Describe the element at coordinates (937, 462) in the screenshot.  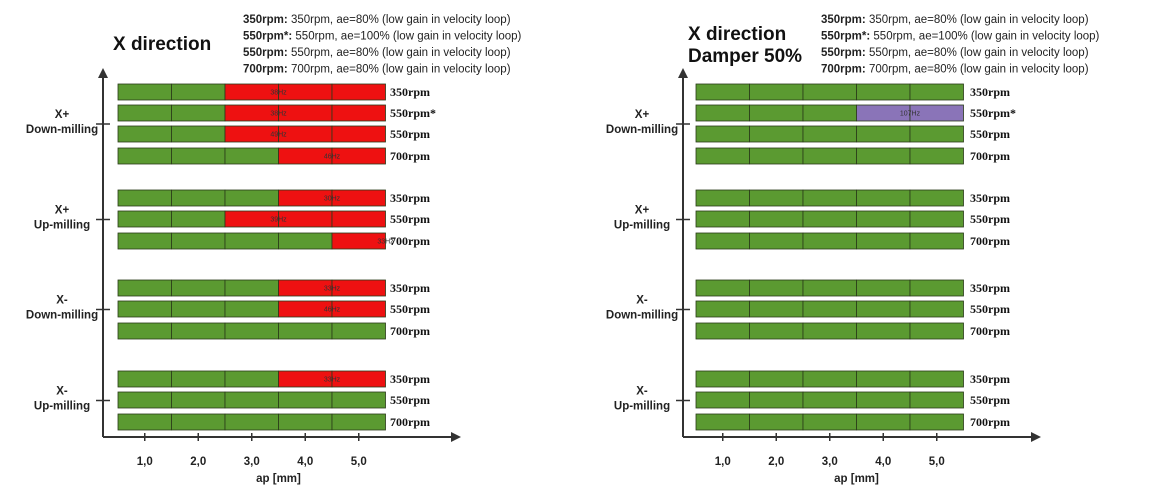
I see `x-tick-label: 5,0` at that location.